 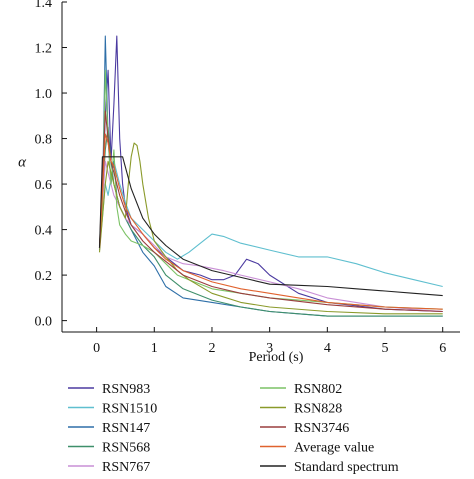 I want to click on x-tick-label: 5, so click(x=385, y=348).